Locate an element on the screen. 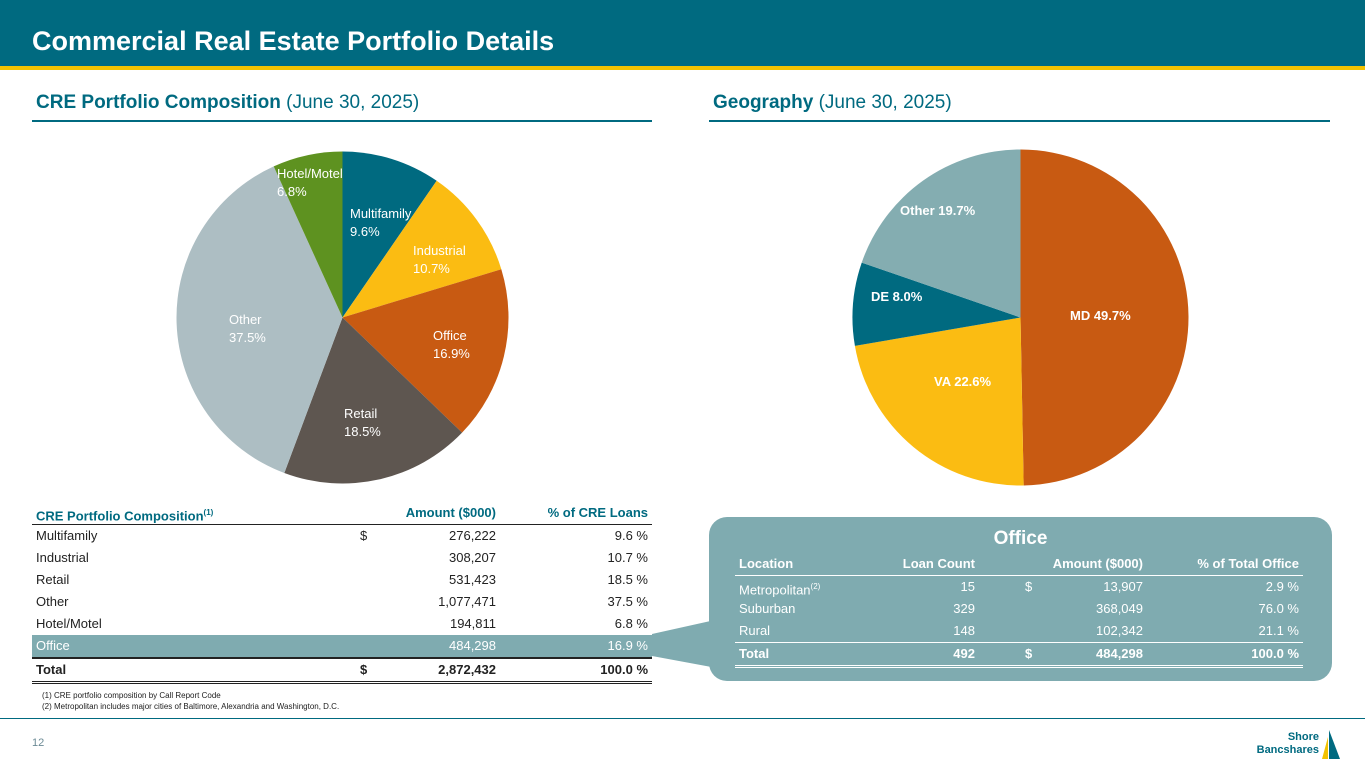  office-header-pct: % of Total Office is located at coordinates (1248, 563).